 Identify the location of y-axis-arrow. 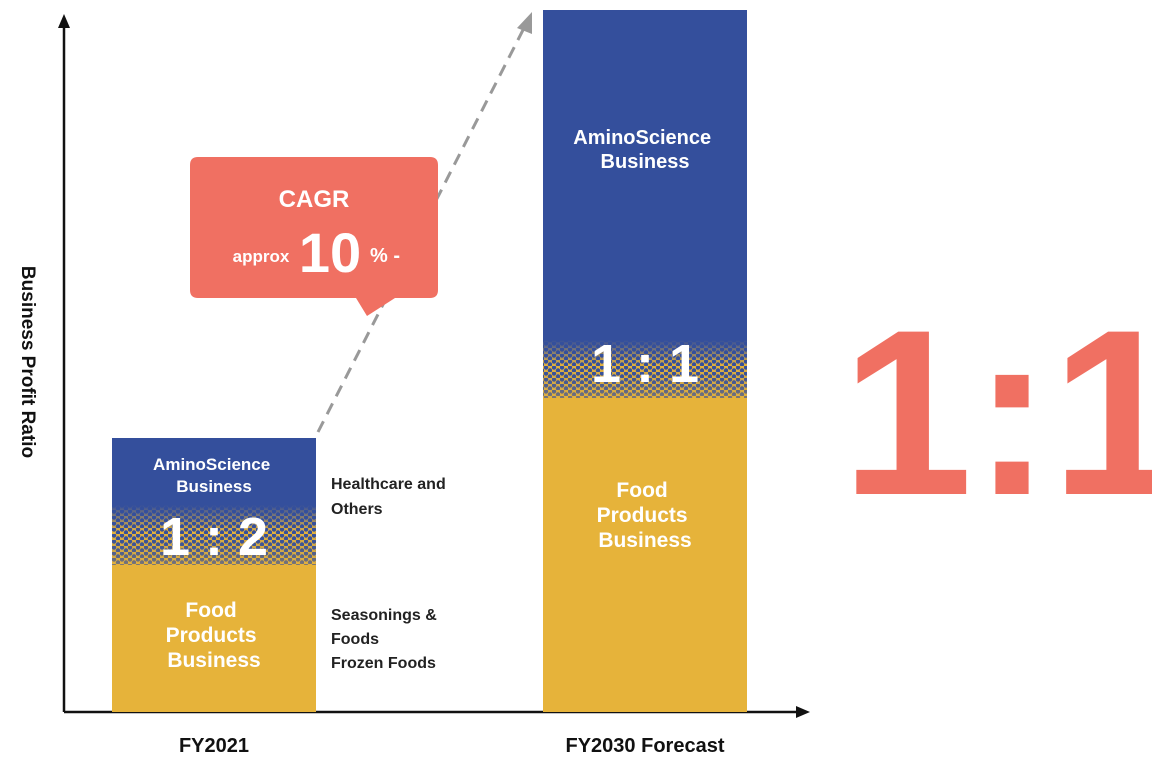
(64, 21).